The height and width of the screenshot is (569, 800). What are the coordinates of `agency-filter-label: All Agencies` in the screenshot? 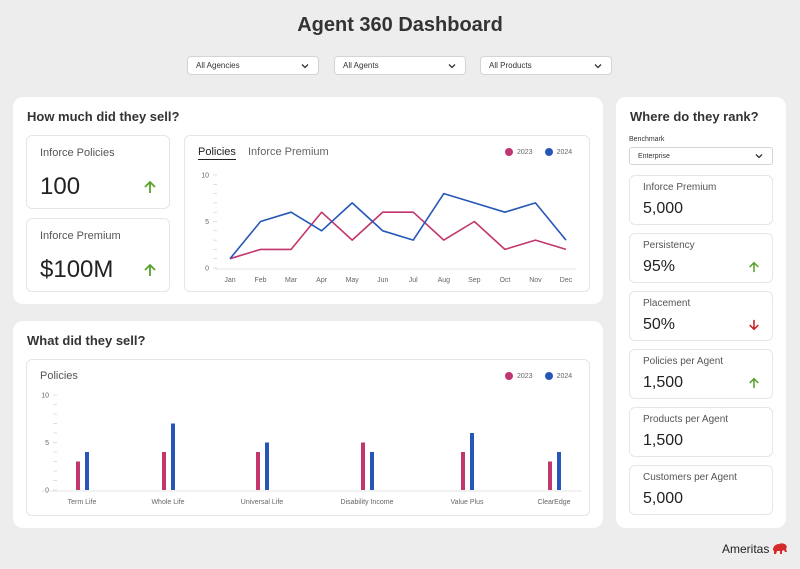 It's located at (218, 65).